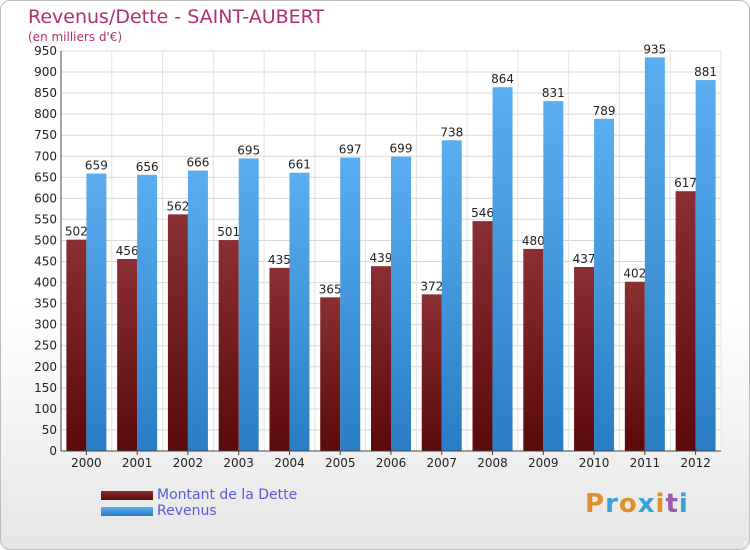 This screenshot has width=750, height=550. What do you see at coordinates (187, 511) in the screenshot?
I see `legend-label-revenus: Revenus` at bounding box center [187, 511].